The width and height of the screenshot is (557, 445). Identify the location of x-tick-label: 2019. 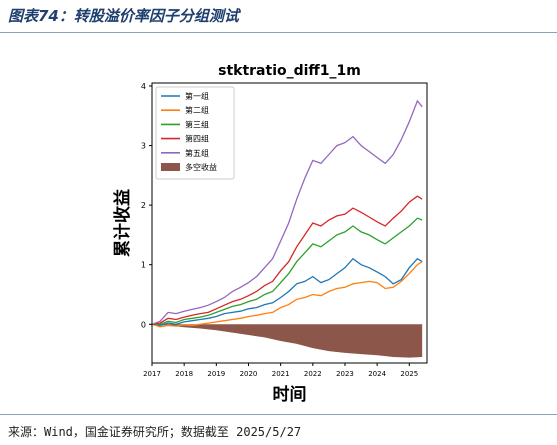
(216, 374).